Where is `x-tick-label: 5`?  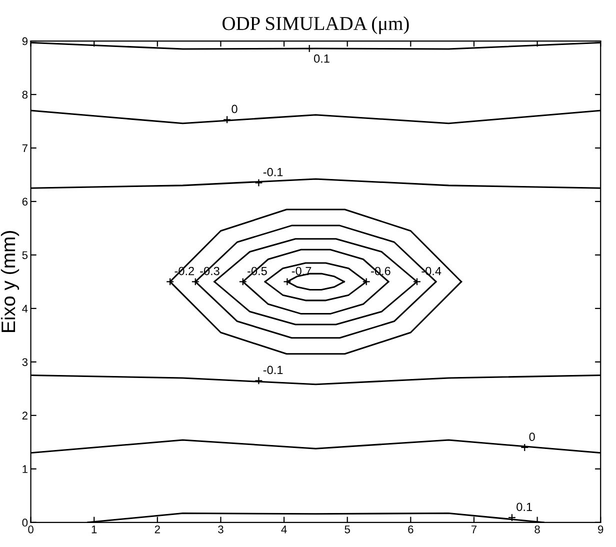
x-tick-label: 5 is located at coordinates (347, 530).